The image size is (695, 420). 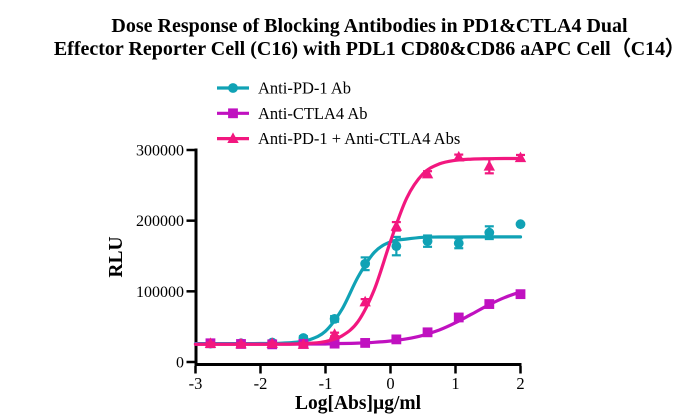 I want to click on x-tick-label: -2, so click(x=261, y=383).